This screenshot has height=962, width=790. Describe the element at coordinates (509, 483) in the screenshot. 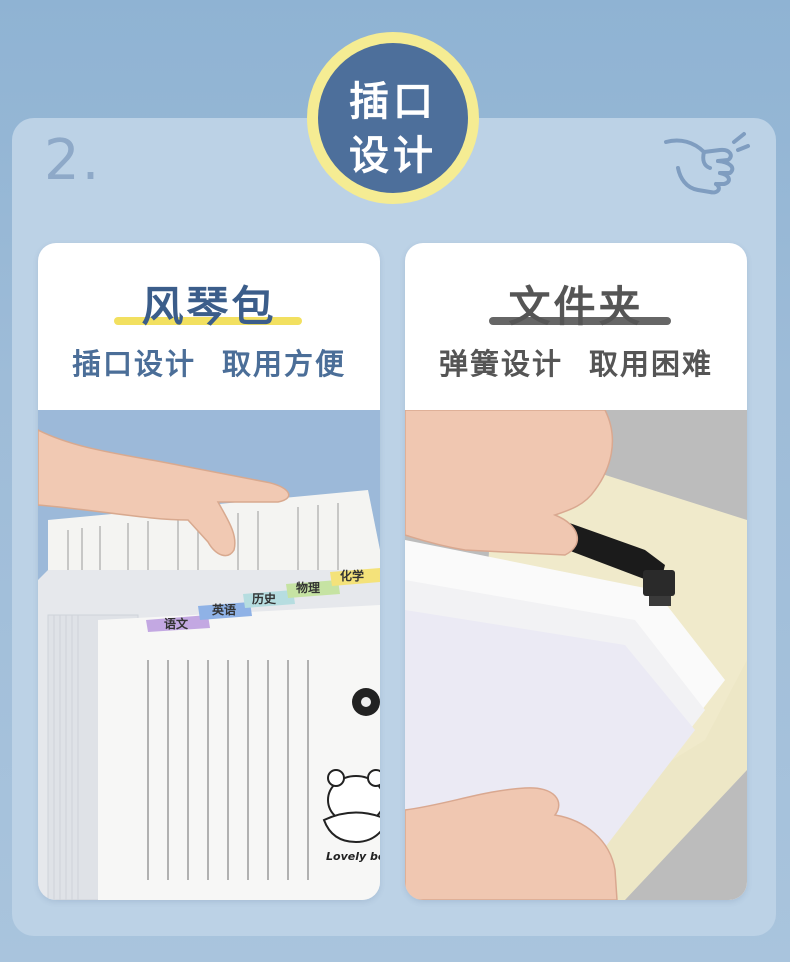

I see `upper-hand` at that location.